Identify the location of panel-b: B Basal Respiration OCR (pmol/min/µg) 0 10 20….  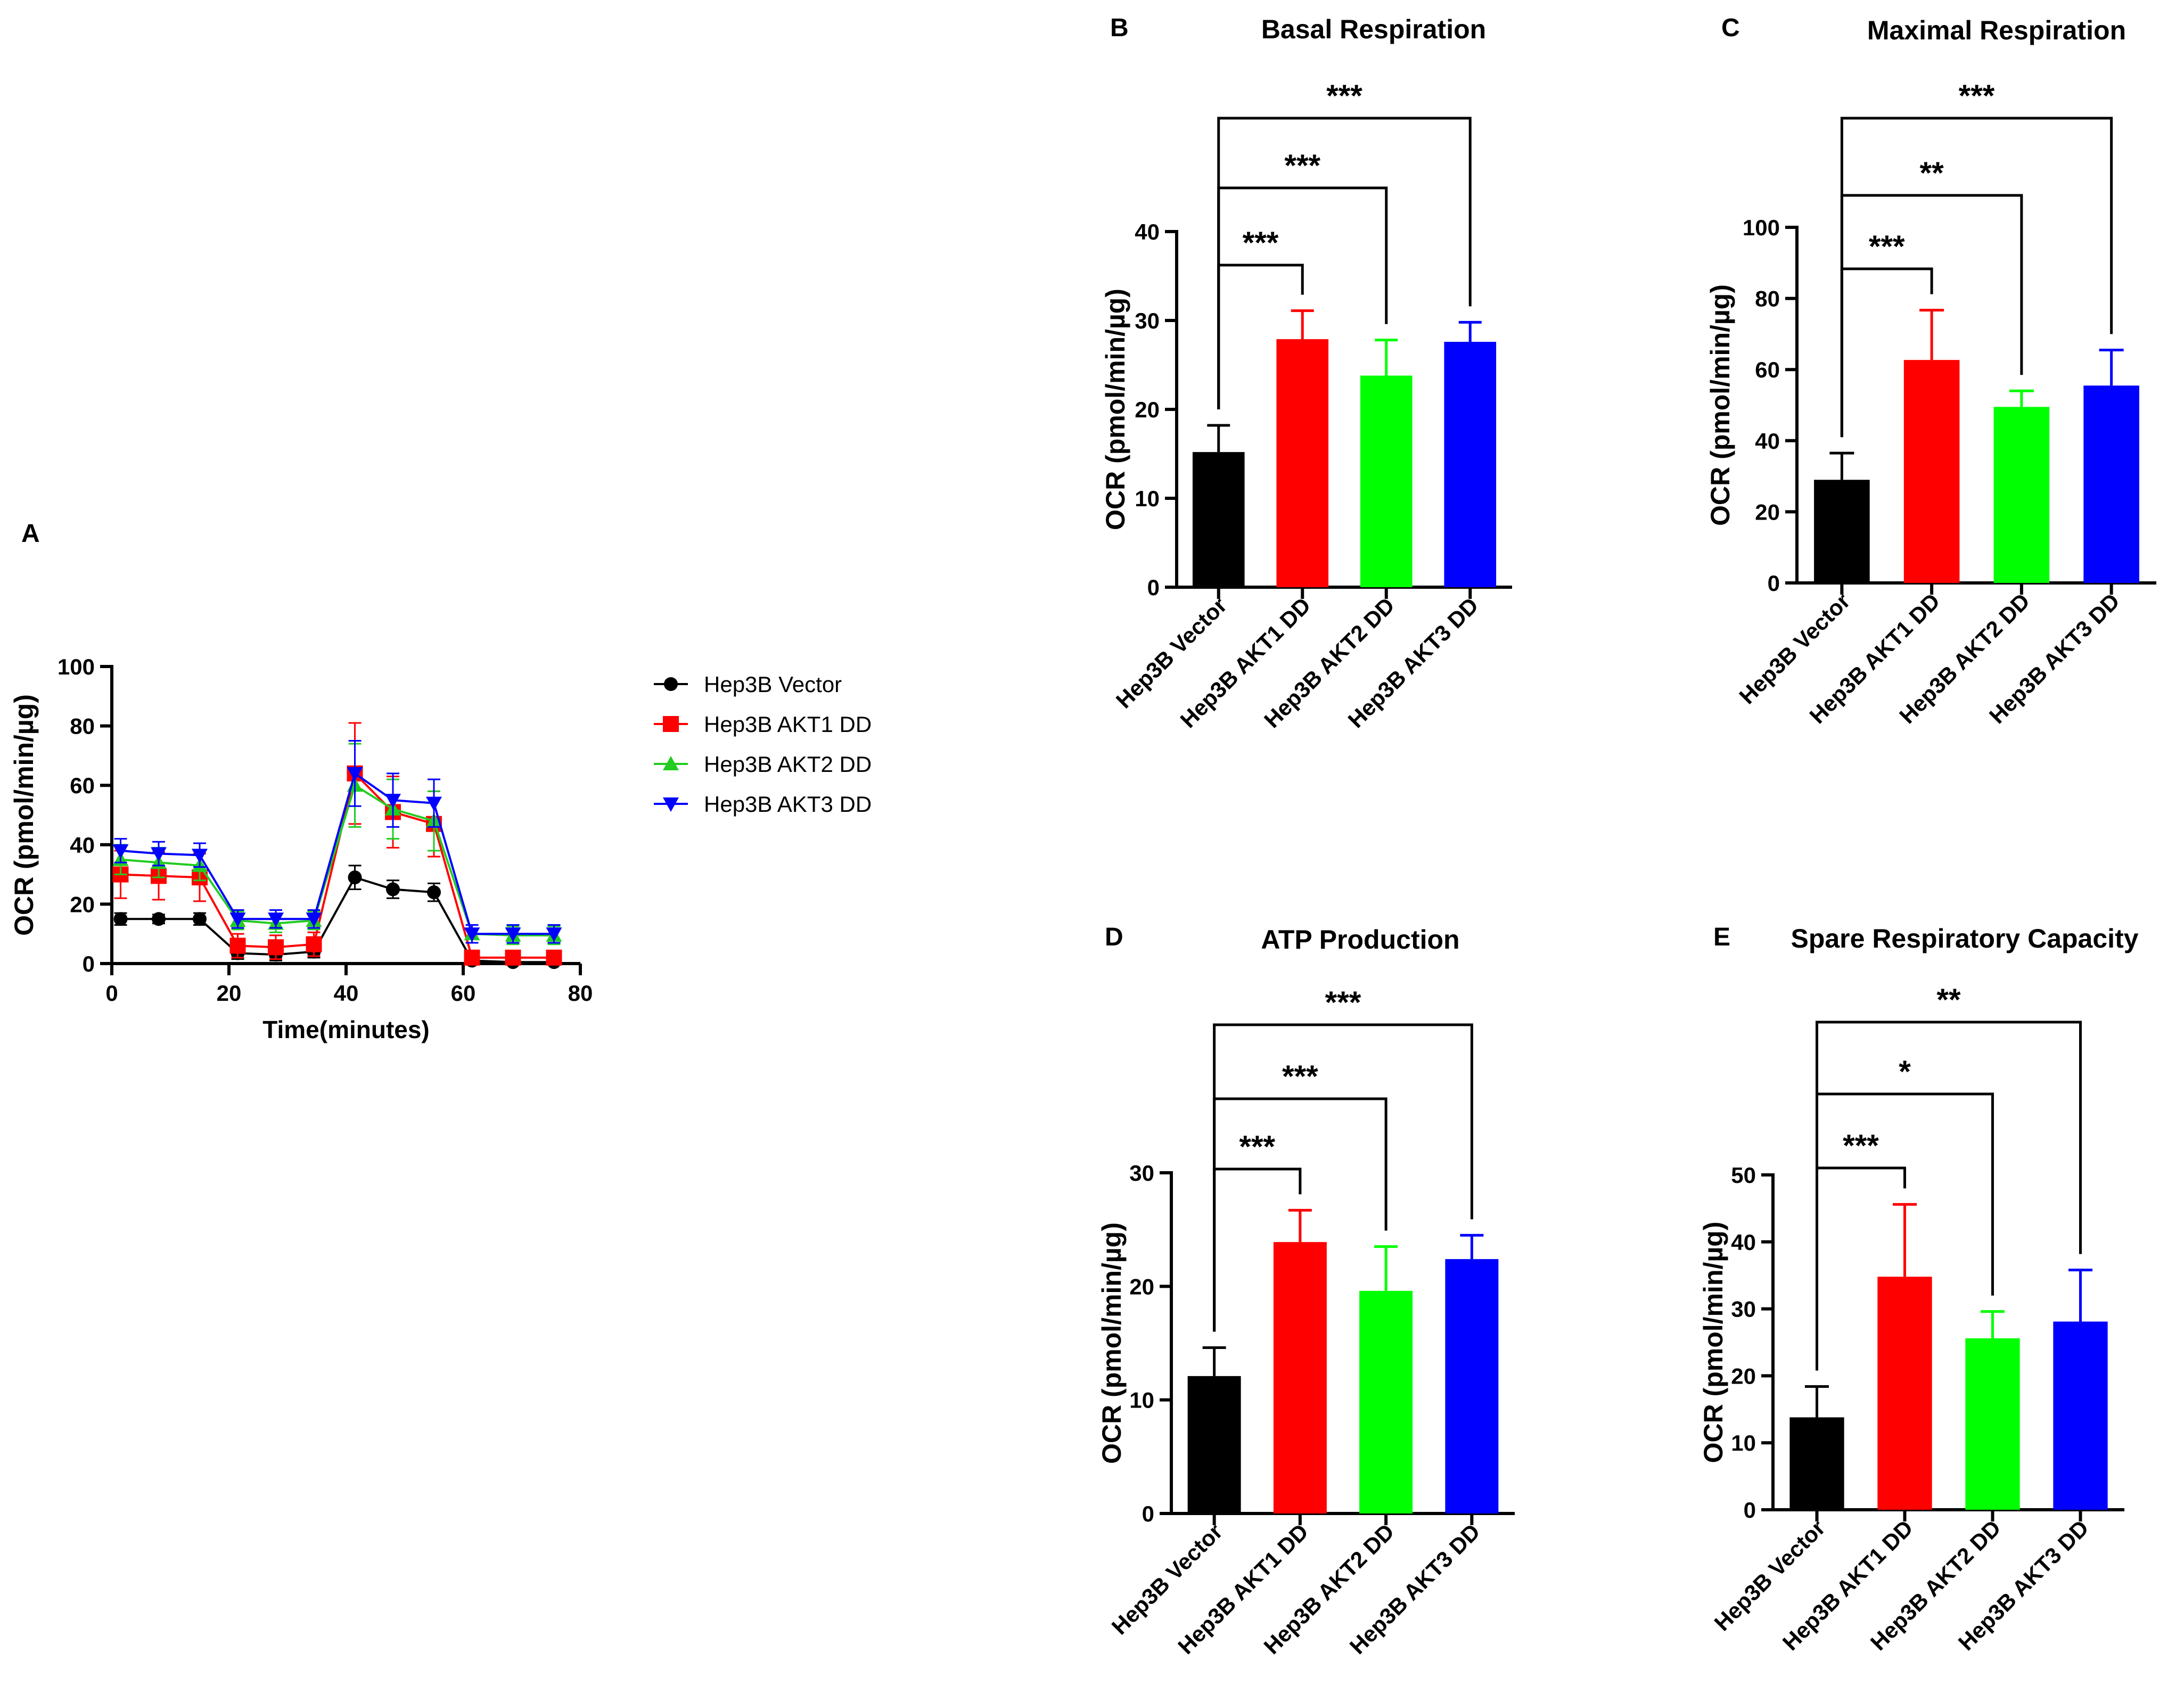
(1306, 374).